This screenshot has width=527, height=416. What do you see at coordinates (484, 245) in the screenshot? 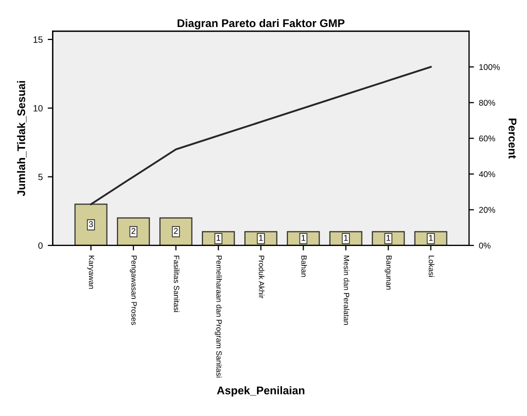
I see `y2-tick-label: 0%` at bounding box center [484, 245].